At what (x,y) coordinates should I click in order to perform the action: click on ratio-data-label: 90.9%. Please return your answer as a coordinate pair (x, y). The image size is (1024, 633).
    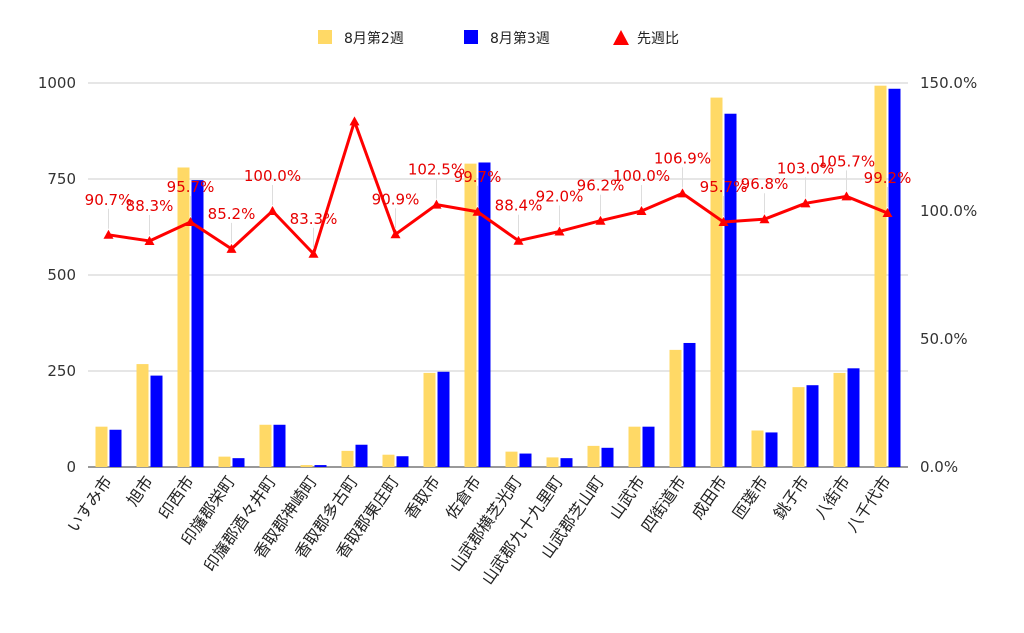
    Looking at the image, I should click on (396, 199).